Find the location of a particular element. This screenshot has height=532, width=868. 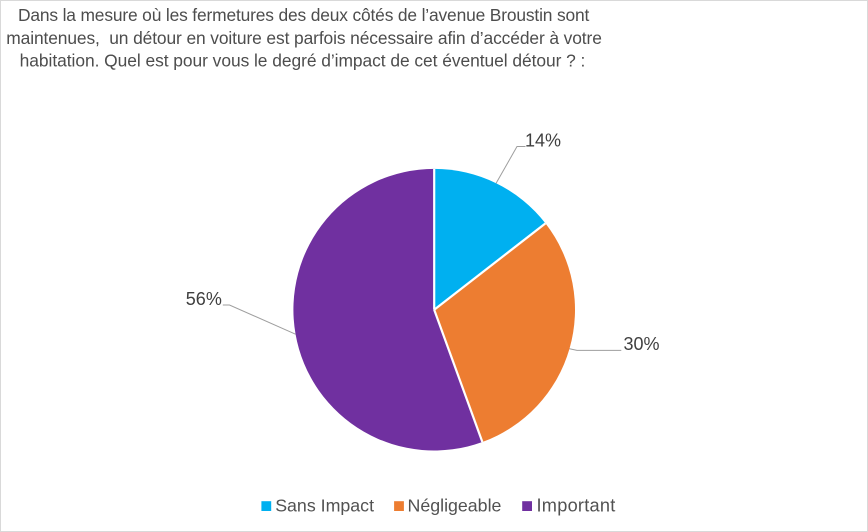

svg-text: 14% is located at coordinates (543, 141).